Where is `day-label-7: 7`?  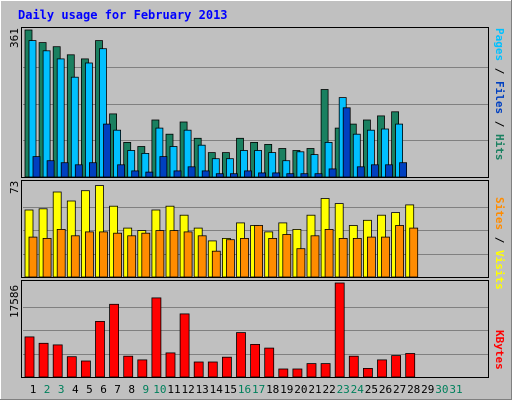
day-label-7: 7 is located at coordinates (117, 389).